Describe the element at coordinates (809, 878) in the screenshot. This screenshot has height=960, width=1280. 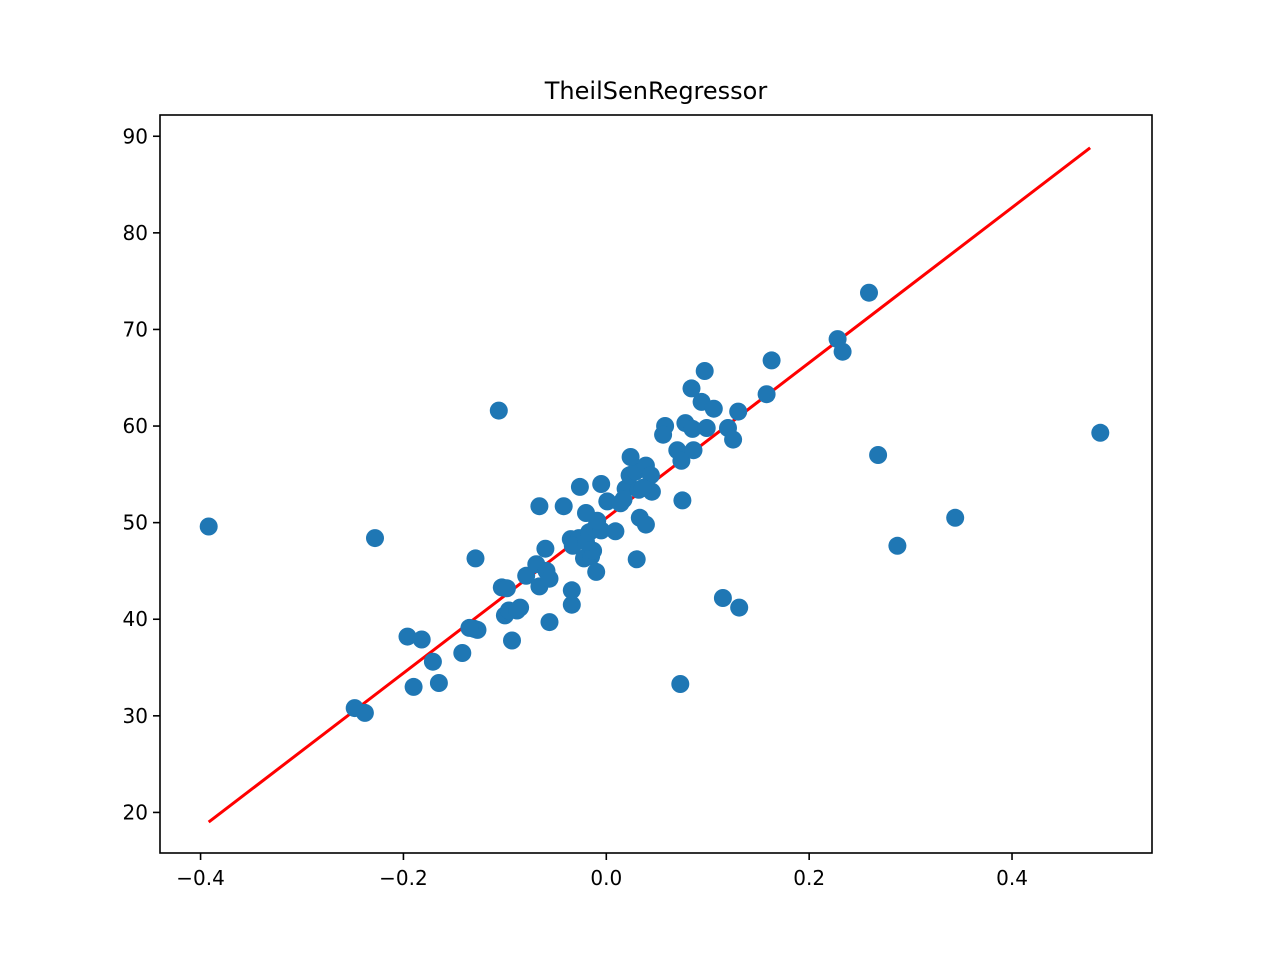
I see `x-tick-label: 0.2` at that location.